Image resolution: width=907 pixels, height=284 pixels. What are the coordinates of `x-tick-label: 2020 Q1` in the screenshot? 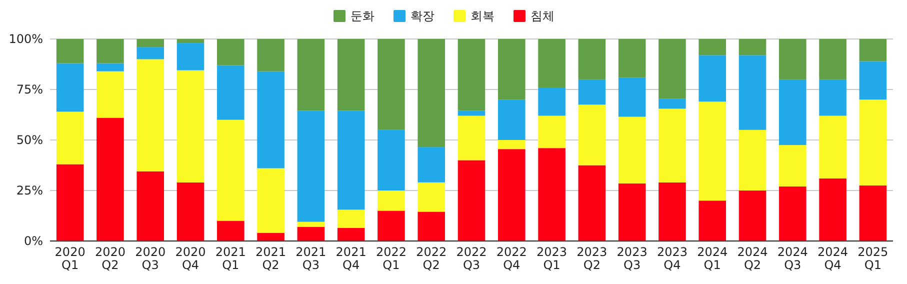 It's located at (70, 258).